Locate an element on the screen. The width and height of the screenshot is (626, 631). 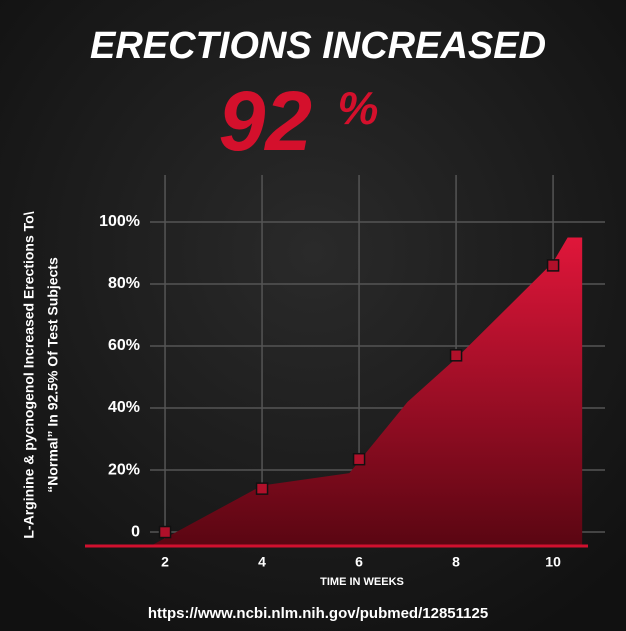
y-tick-label: 40% is located at coordinates (124, 407).